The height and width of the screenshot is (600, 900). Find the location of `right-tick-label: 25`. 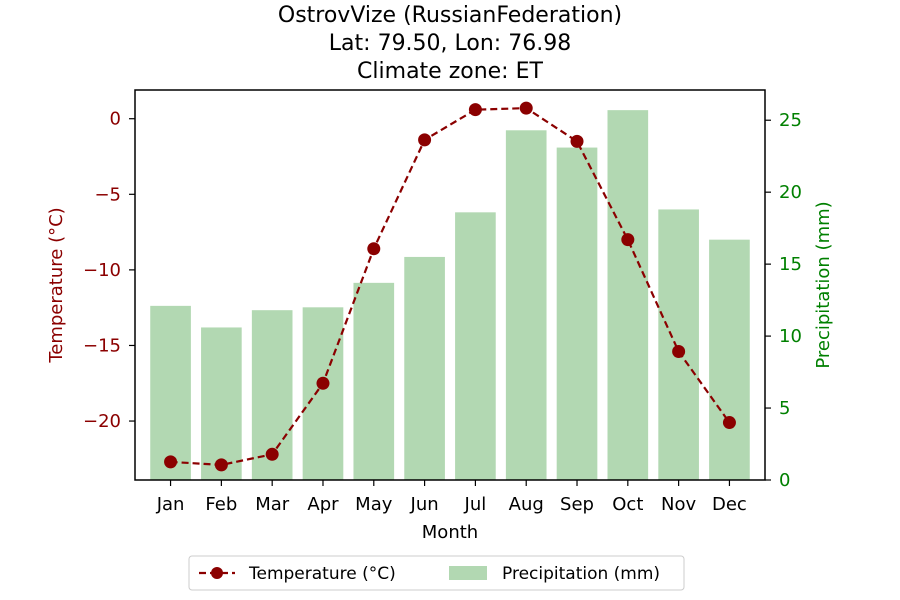

right-tick-label: 25 is located at coordinates (790, 120).